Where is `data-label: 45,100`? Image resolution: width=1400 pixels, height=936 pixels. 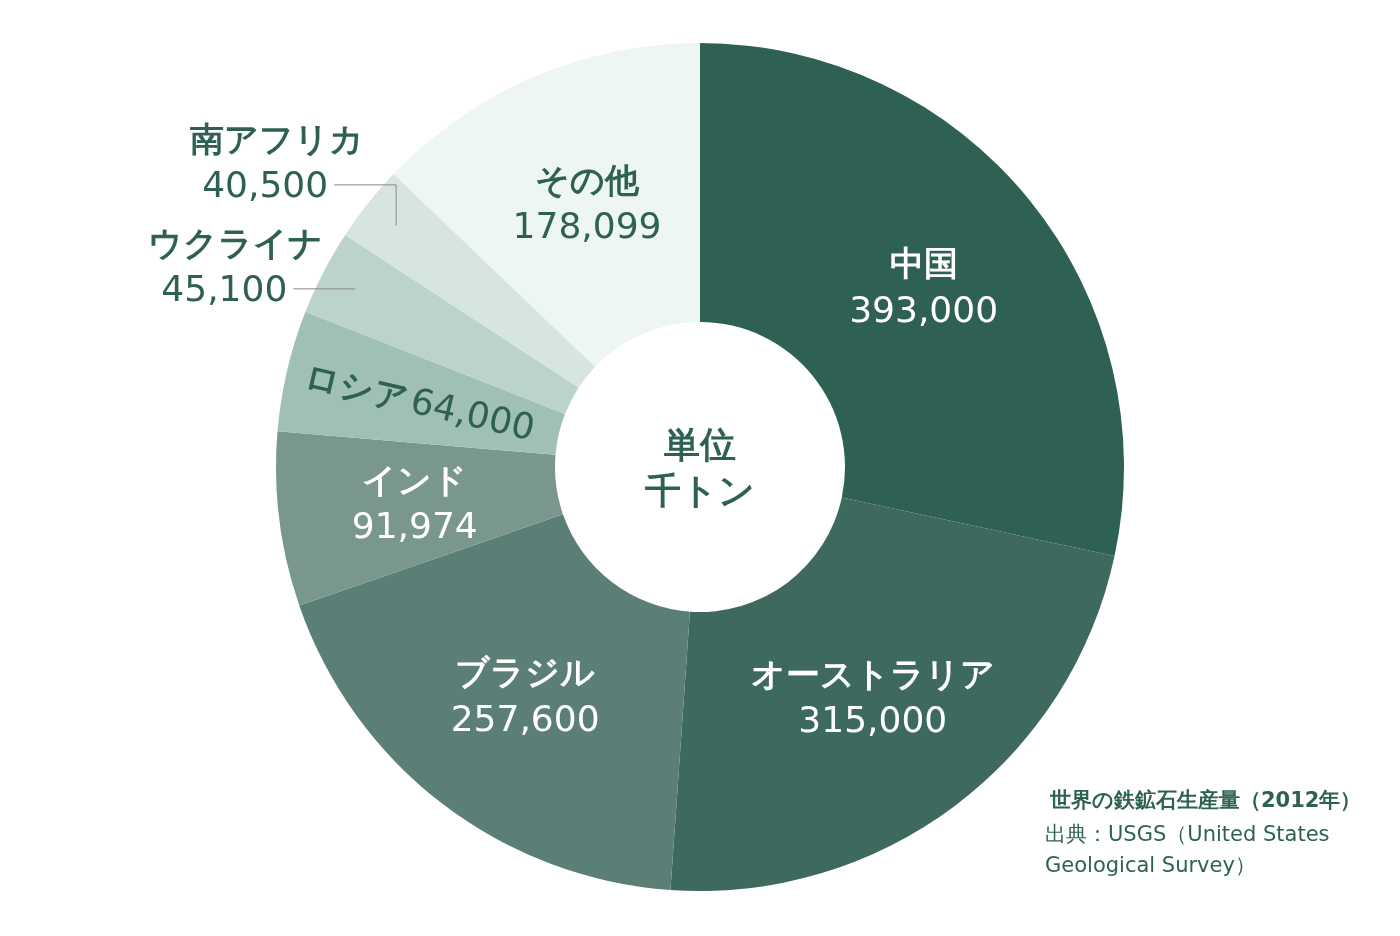 data-label: 45,100 is located at coordinates (224, 289).